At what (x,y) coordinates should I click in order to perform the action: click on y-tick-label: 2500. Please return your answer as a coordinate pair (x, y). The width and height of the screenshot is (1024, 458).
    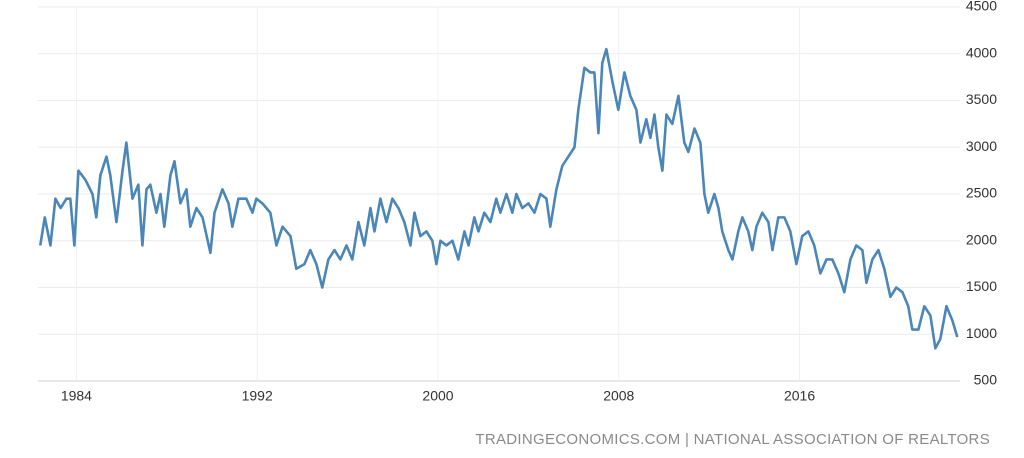
    Looking at the image, I should click on (981, 193).